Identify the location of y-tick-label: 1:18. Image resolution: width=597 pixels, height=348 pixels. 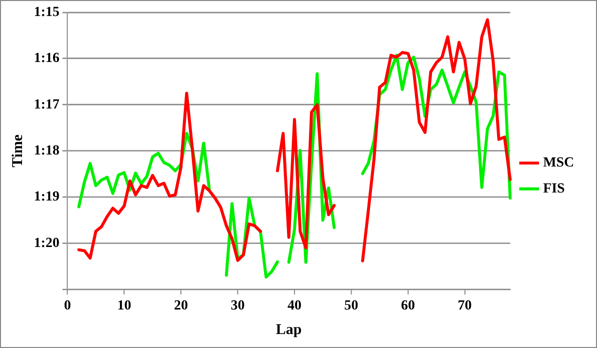
(47, 151).